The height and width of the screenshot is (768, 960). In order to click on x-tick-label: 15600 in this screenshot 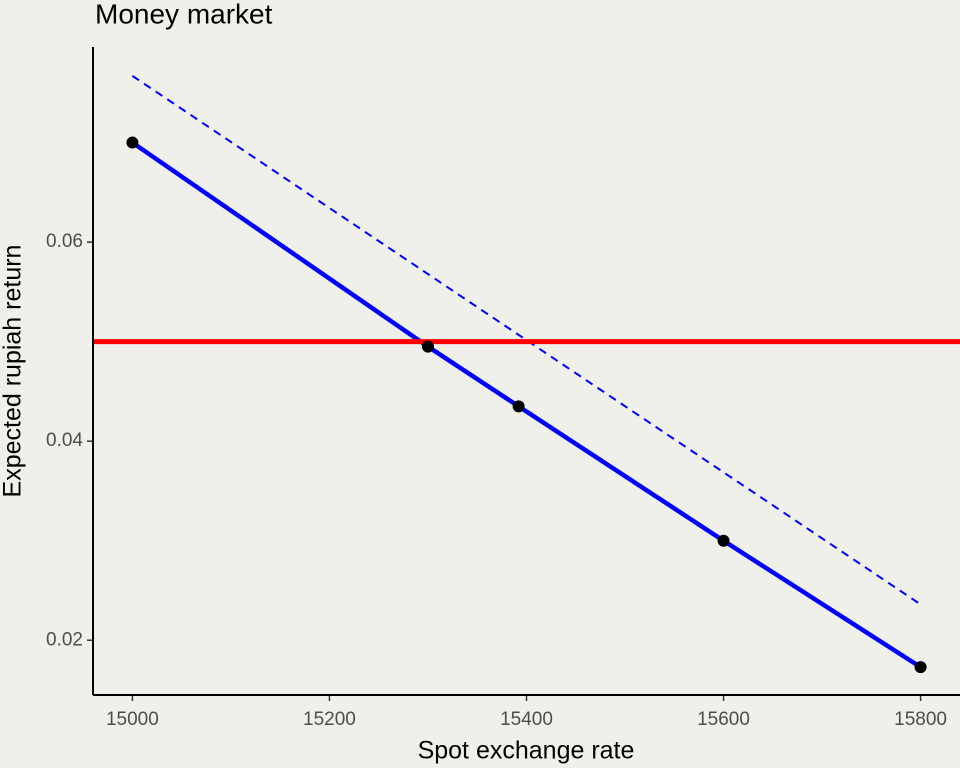, I will do `click(723, 719)`.